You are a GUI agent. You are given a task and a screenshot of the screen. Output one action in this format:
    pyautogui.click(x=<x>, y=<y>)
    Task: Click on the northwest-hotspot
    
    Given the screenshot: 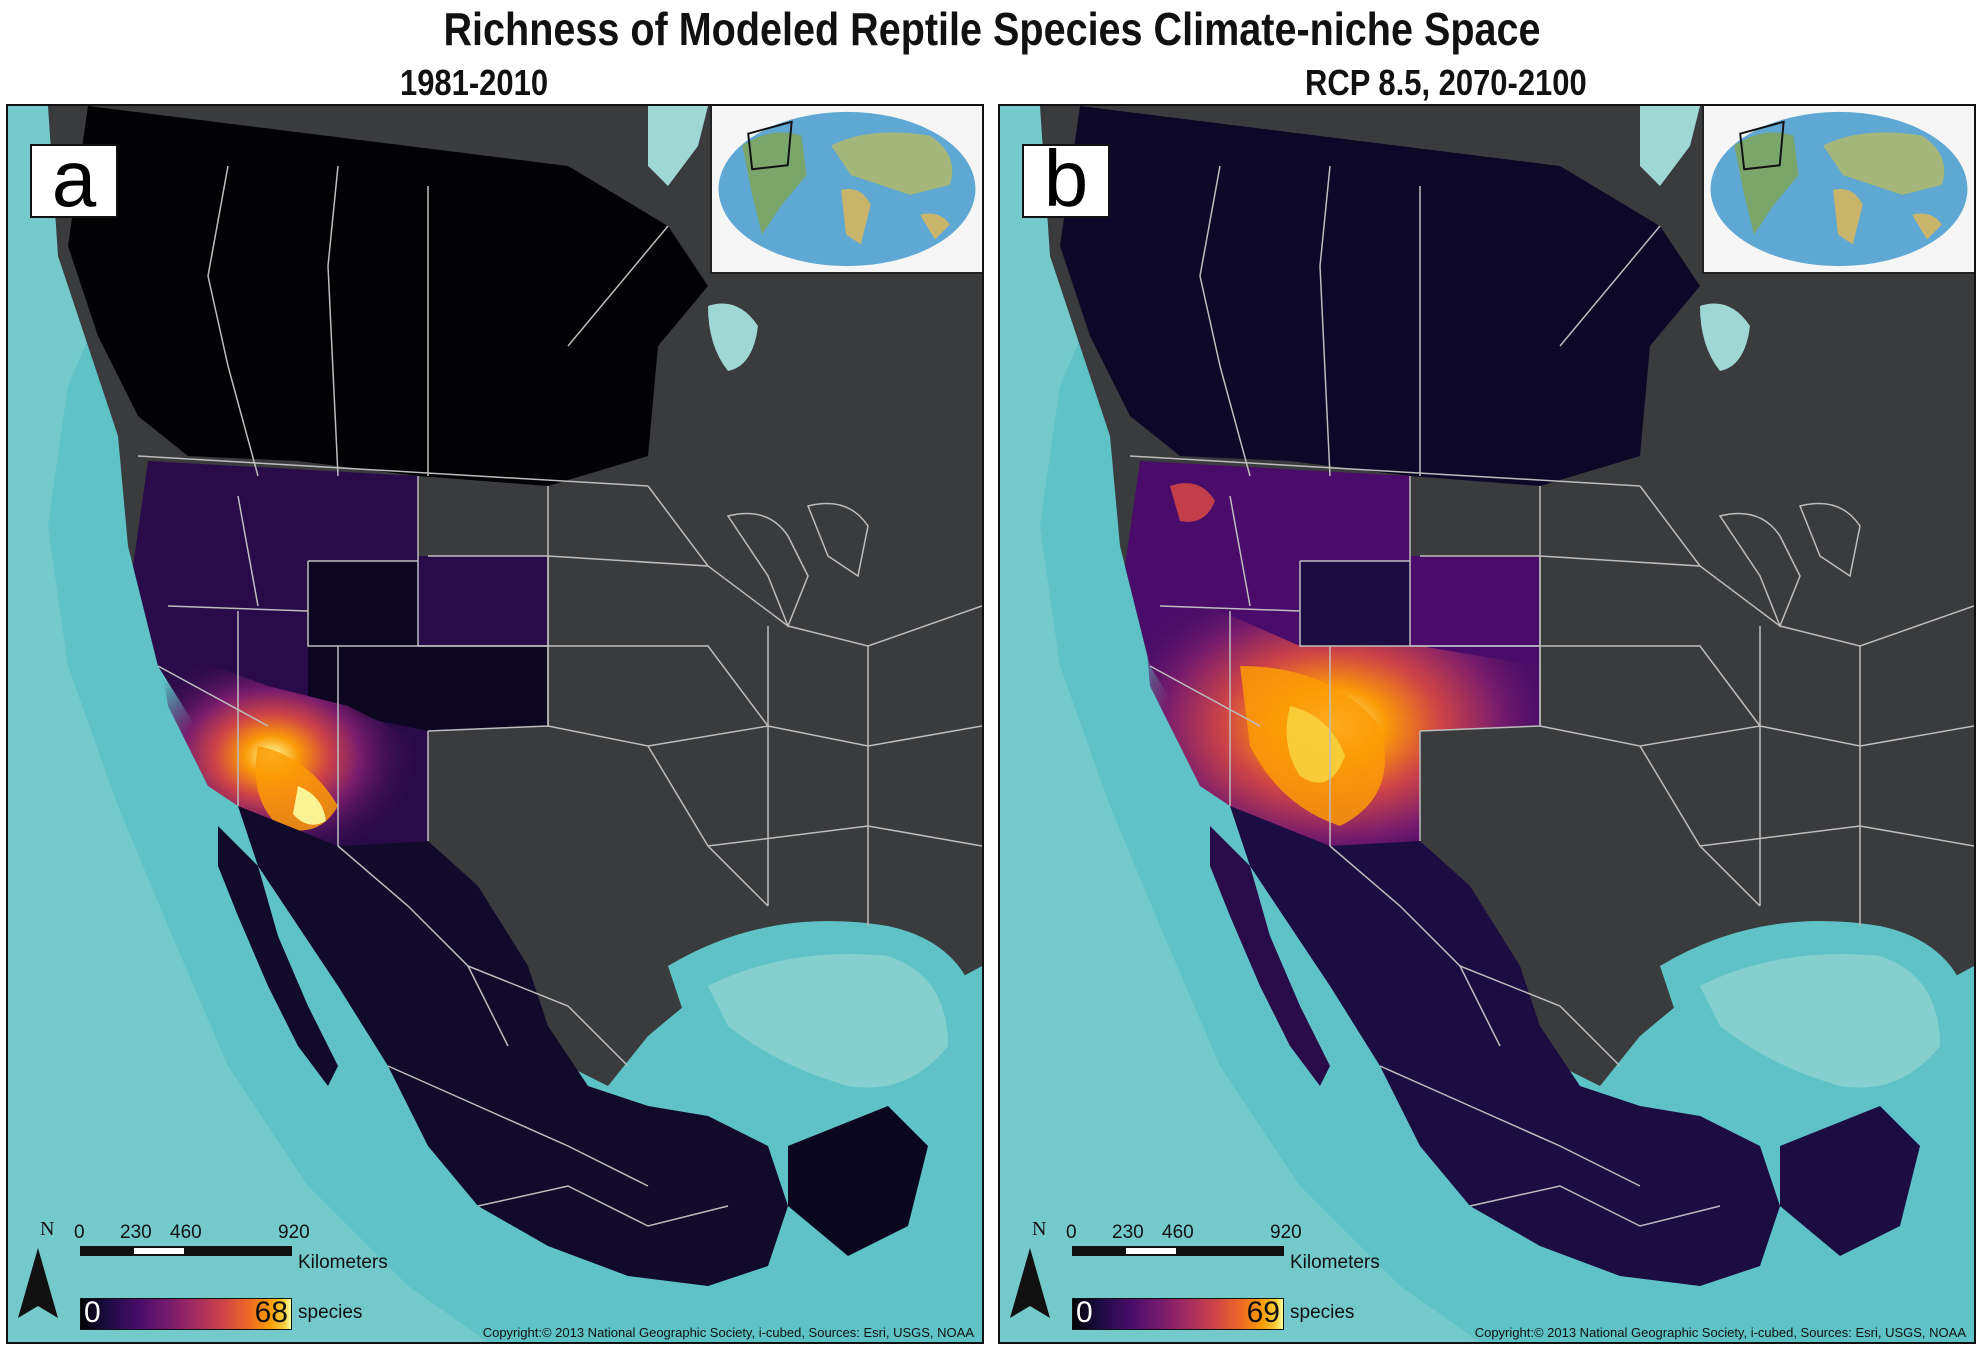 What is the action you would take?
    pyautogui.click(x=1192, y=502)
    